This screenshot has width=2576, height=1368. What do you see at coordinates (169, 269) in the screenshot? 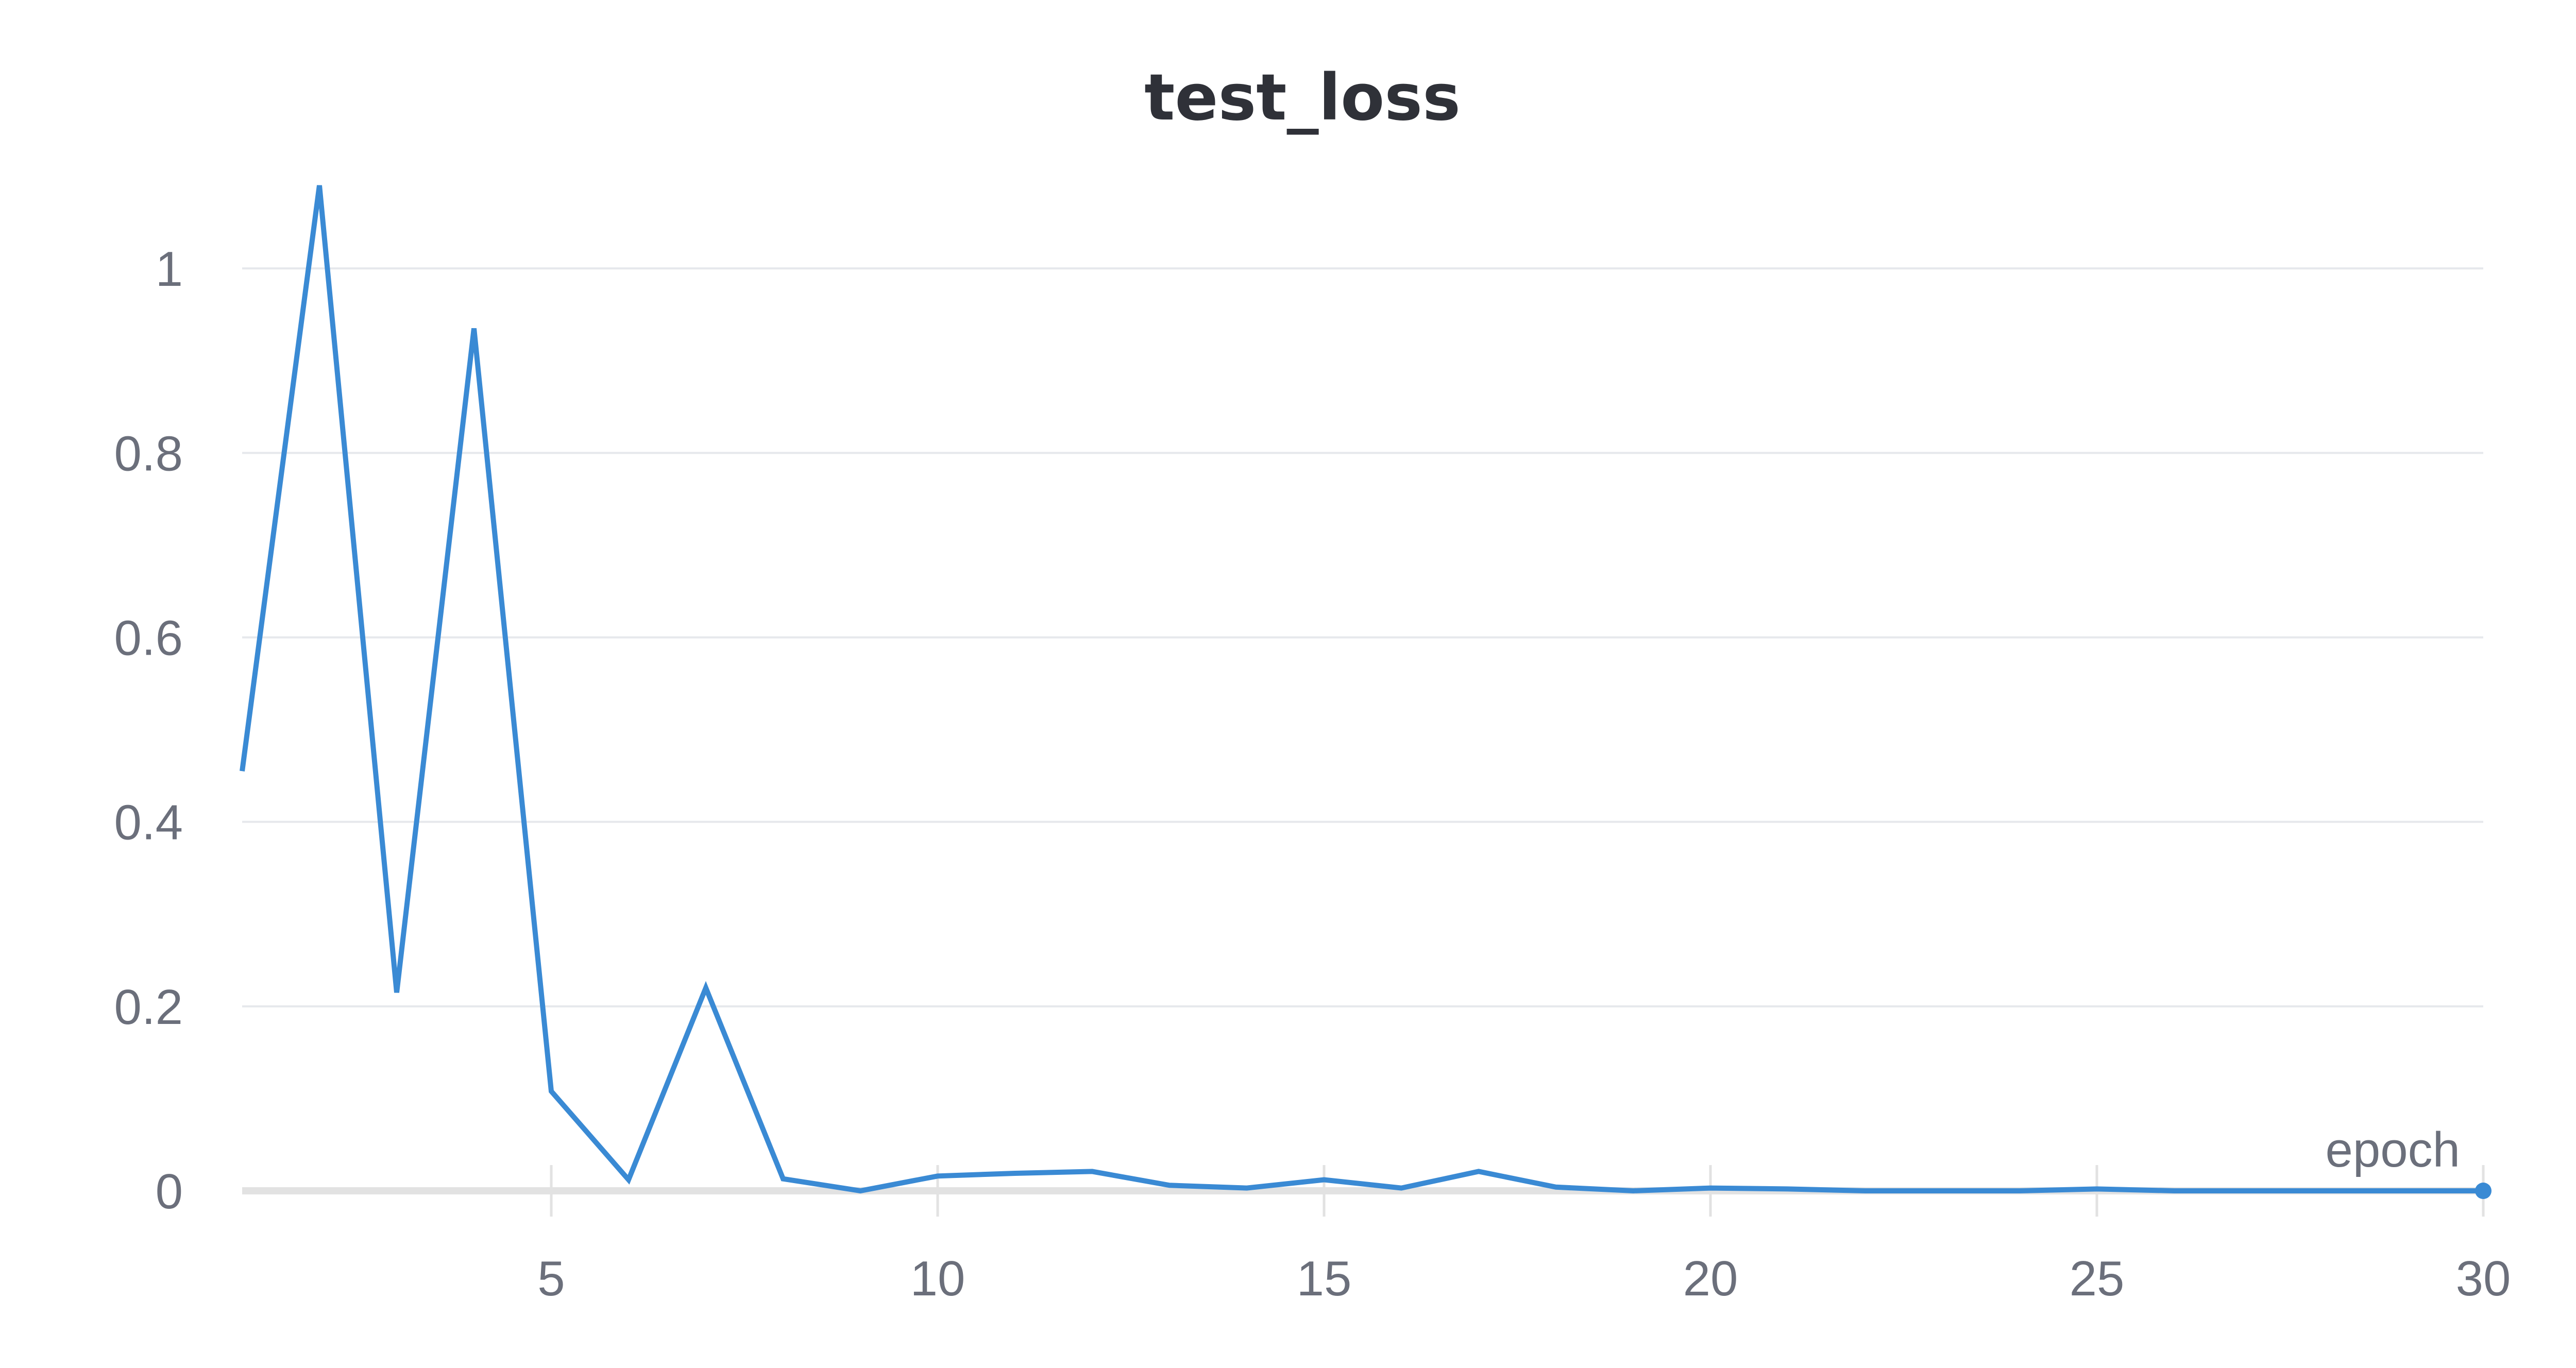
I see `y-tick-label: 1` at bounding box center [169, 269].